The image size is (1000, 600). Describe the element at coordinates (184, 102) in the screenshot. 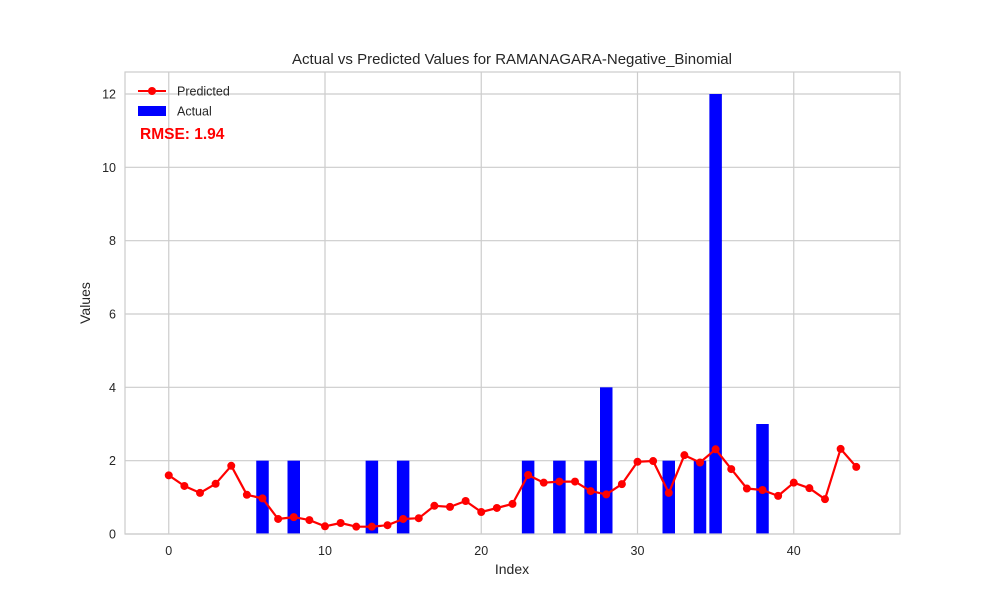

I see `legend: Predicted Actual` at that location.